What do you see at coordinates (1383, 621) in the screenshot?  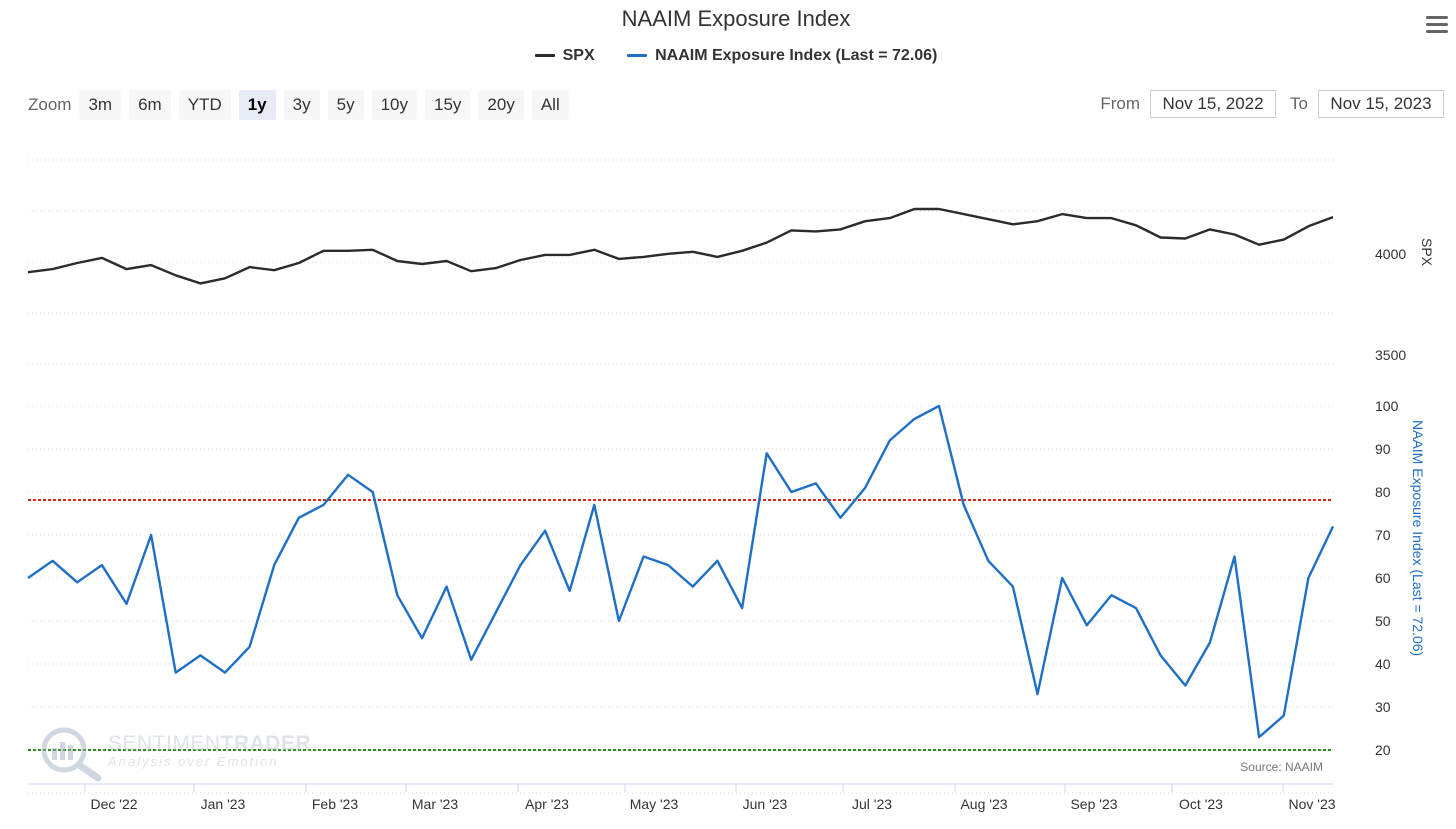 I see `naaim-y-tick-label: 50` at bounding box center [1383, 621].